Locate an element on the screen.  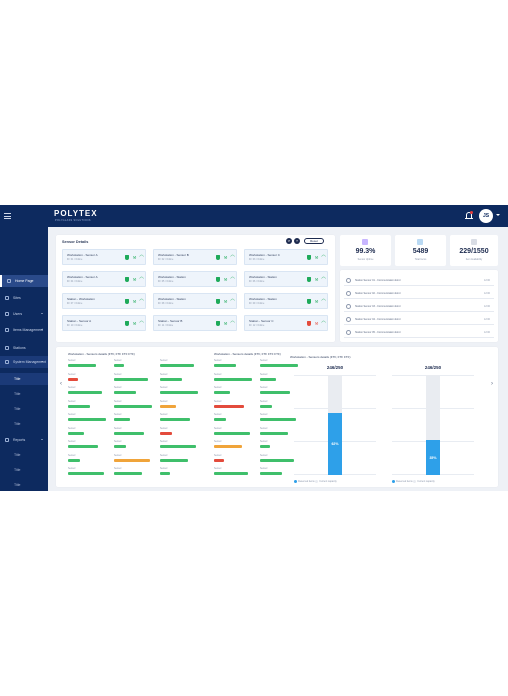
chevron-down-icon is located at coordinates (498, 215).